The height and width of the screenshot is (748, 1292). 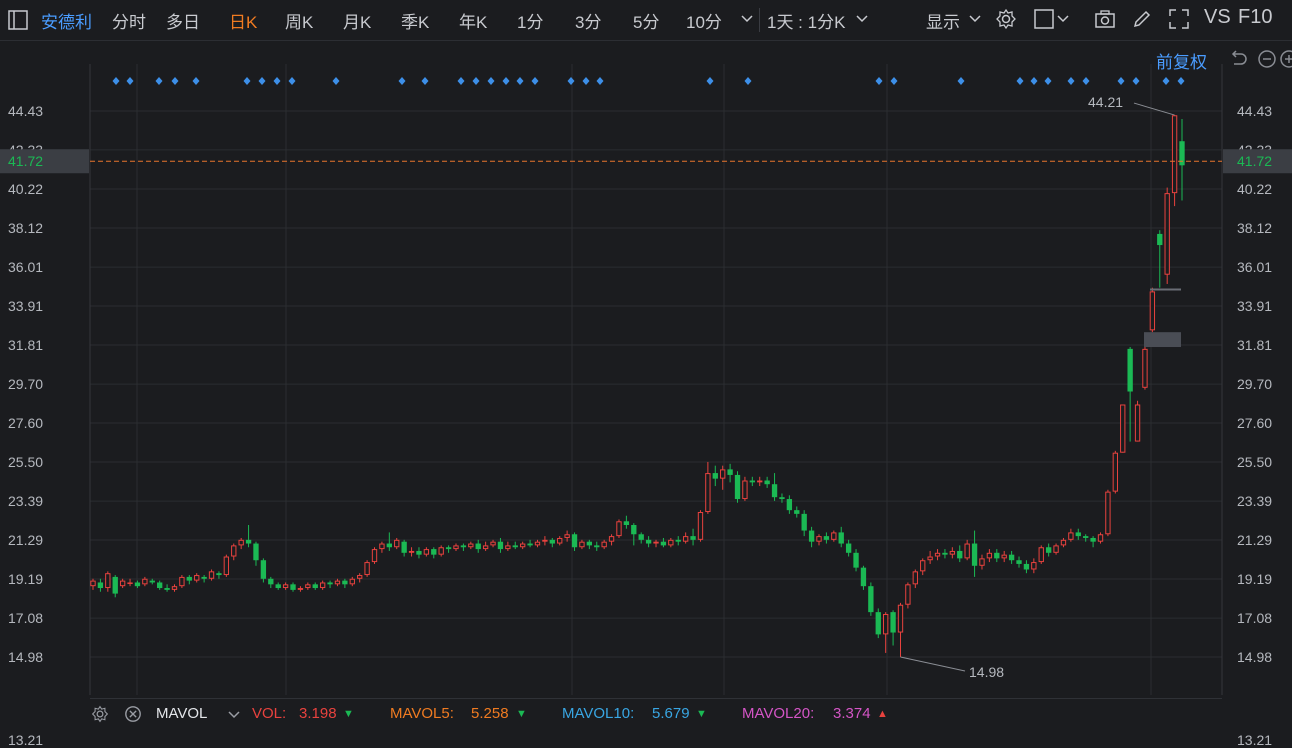 What do you see at coordinates (1254, 111) in the screenshot?
I see `y-tick-label: 44.43` at bounding box center [1254, 111].